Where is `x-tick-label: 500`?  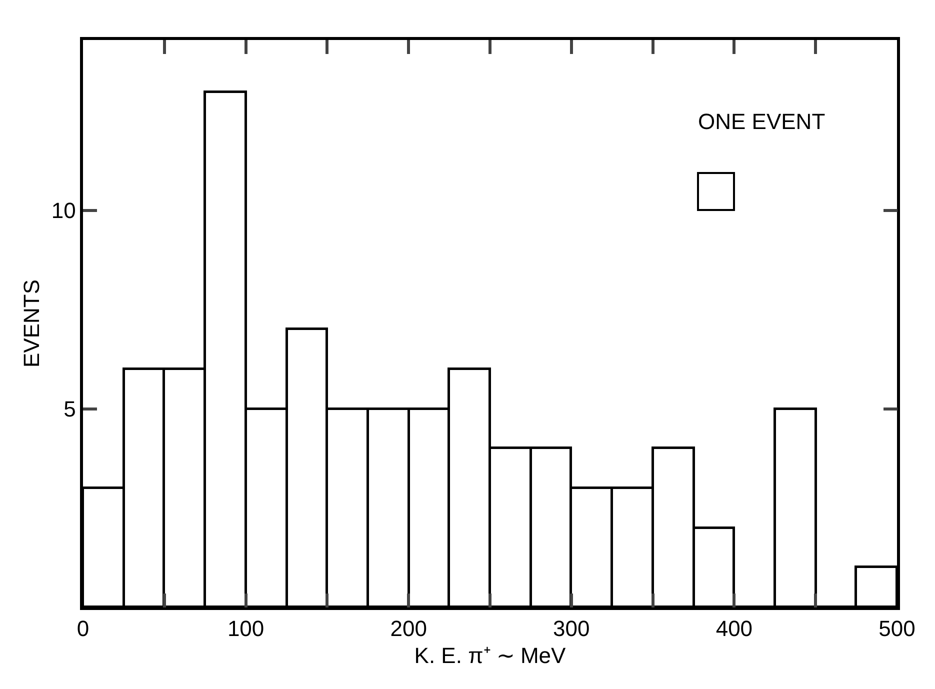 x-tick-label: 500 is located at coordinates (897, 629).